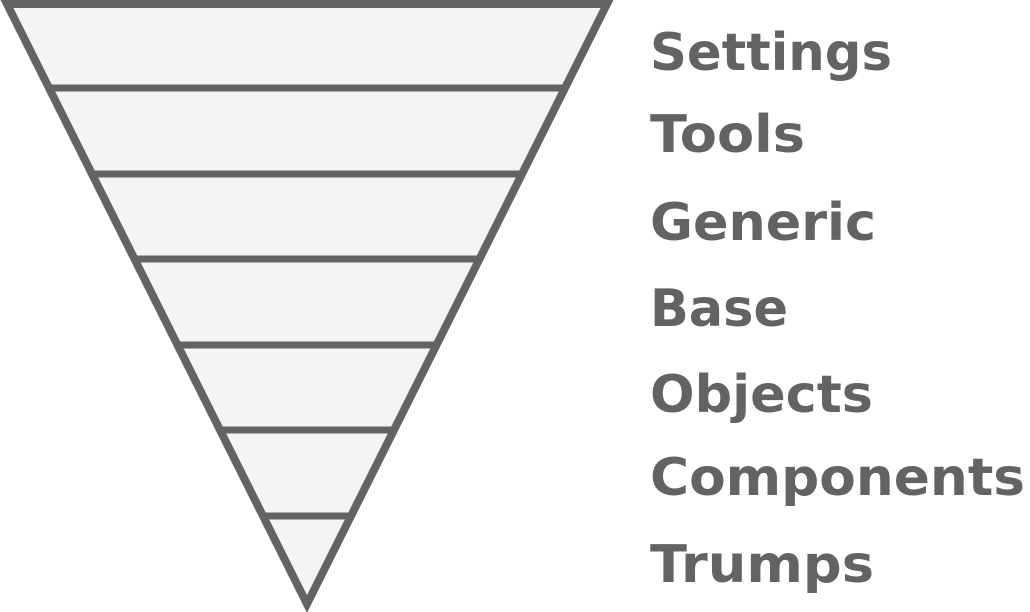 The image size is (1030, 612). I want to click on layer-label-objects: Objects, so click(761, 395).